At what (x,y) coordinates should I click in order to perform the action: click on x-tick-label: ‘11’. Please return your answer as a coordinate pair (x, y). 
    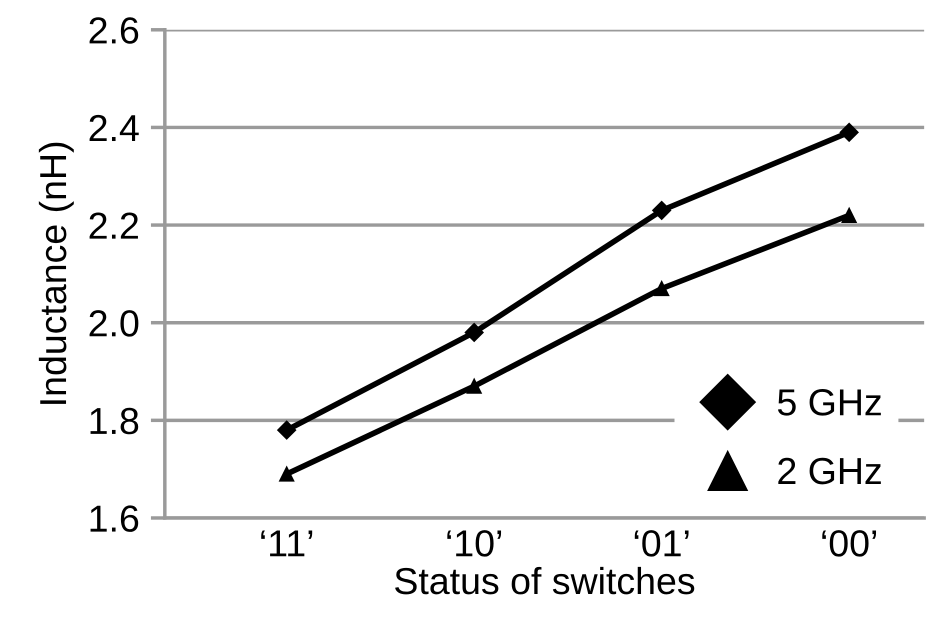
    Looking at the image, I should click on (286, 543).